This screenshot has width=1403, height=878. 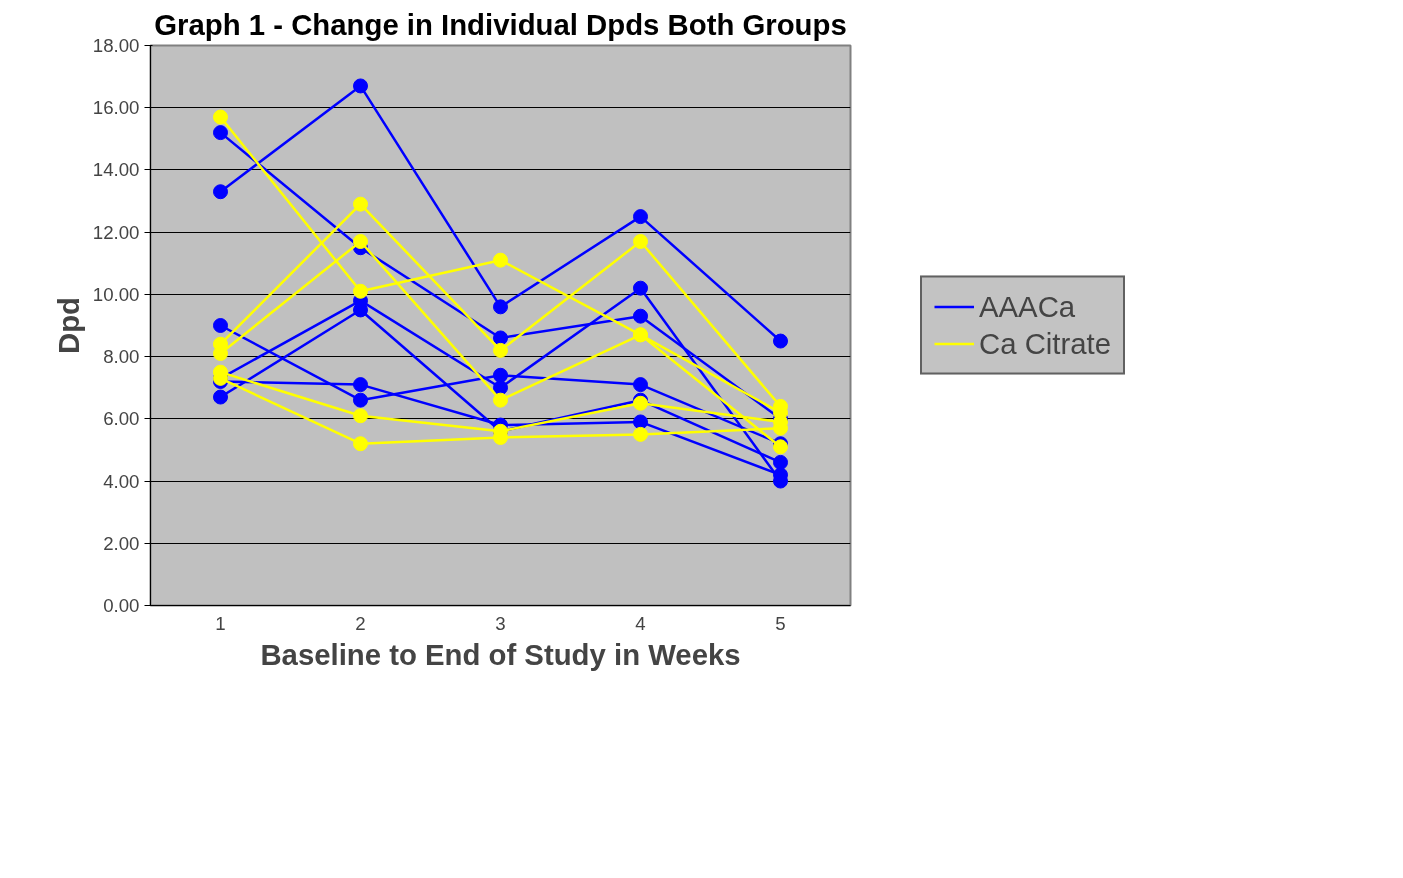 What do you see at coordinates (1027, 306) in the screenshot?
I see `legend-label: AAACa` at bounding box center [1027, 306].